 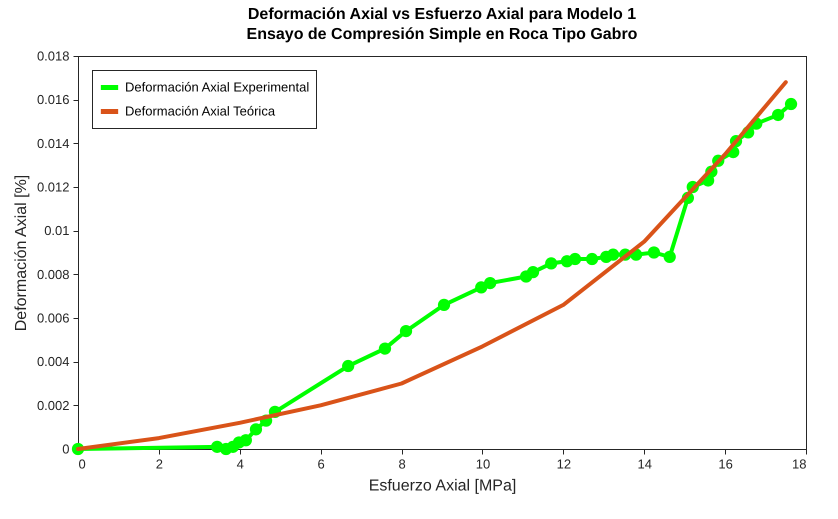 What do you see at coordinates (160, 464) in the screenshot?
I see `x-tick-label: 2` at bounding box center [160, 464].